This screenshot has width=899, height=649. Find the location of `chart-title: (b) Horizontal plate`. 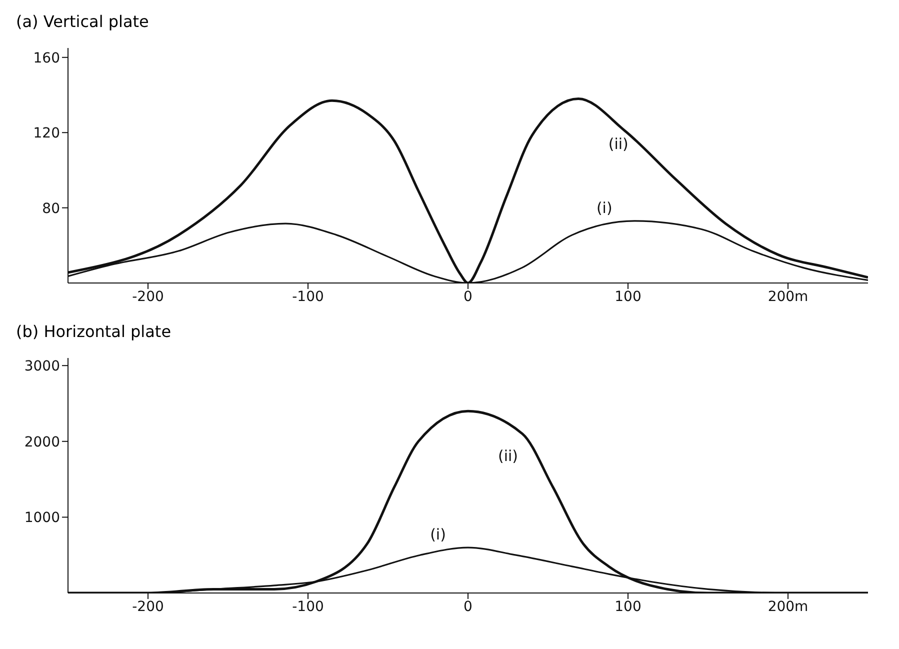

chart-title: (b) Horizontal plate is located at coordinates (94, 331).